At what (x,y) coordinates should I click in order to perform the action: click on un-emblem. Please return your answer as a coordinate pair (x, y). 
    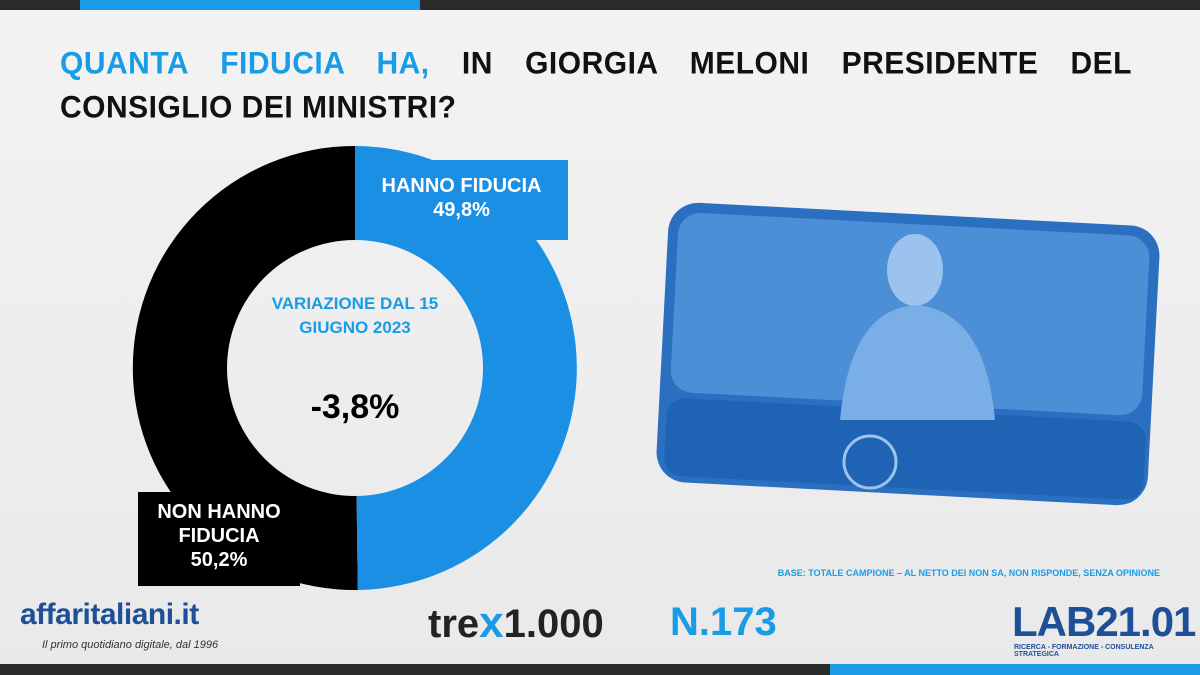
    Looking at the image, I should click on (870, 462).